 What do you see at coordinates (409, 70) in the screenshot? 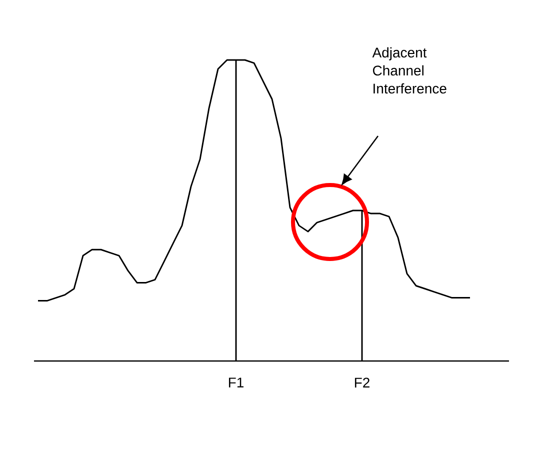
I see `annotation: Adjacent Channel Interference` at bounding box center [409, 70].